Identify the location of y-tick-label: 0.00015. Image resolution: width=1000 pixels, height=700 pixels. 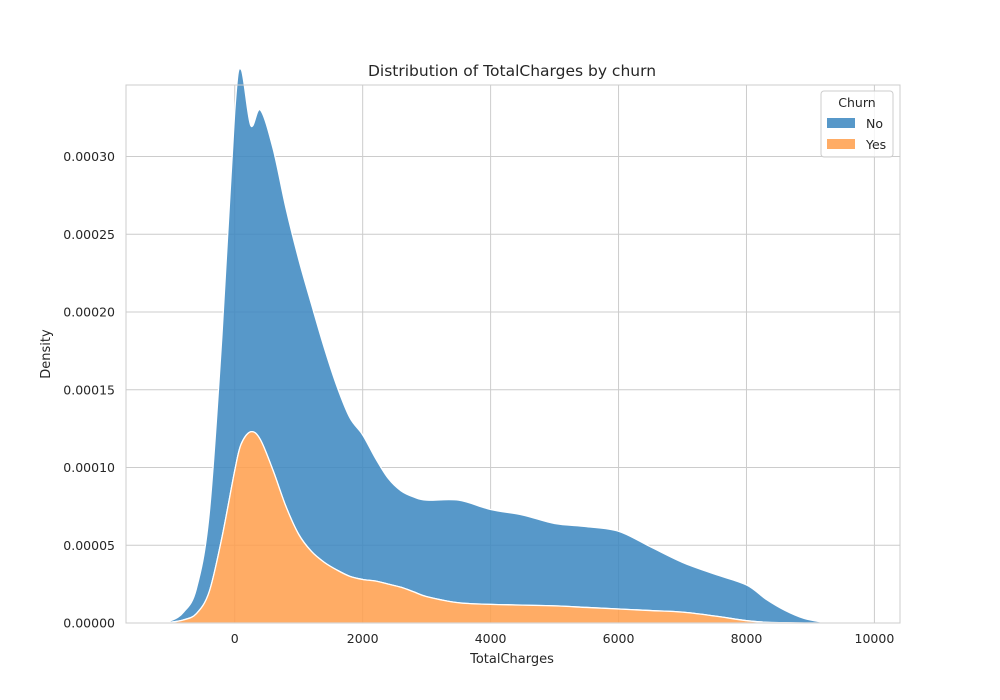
(89, 389).